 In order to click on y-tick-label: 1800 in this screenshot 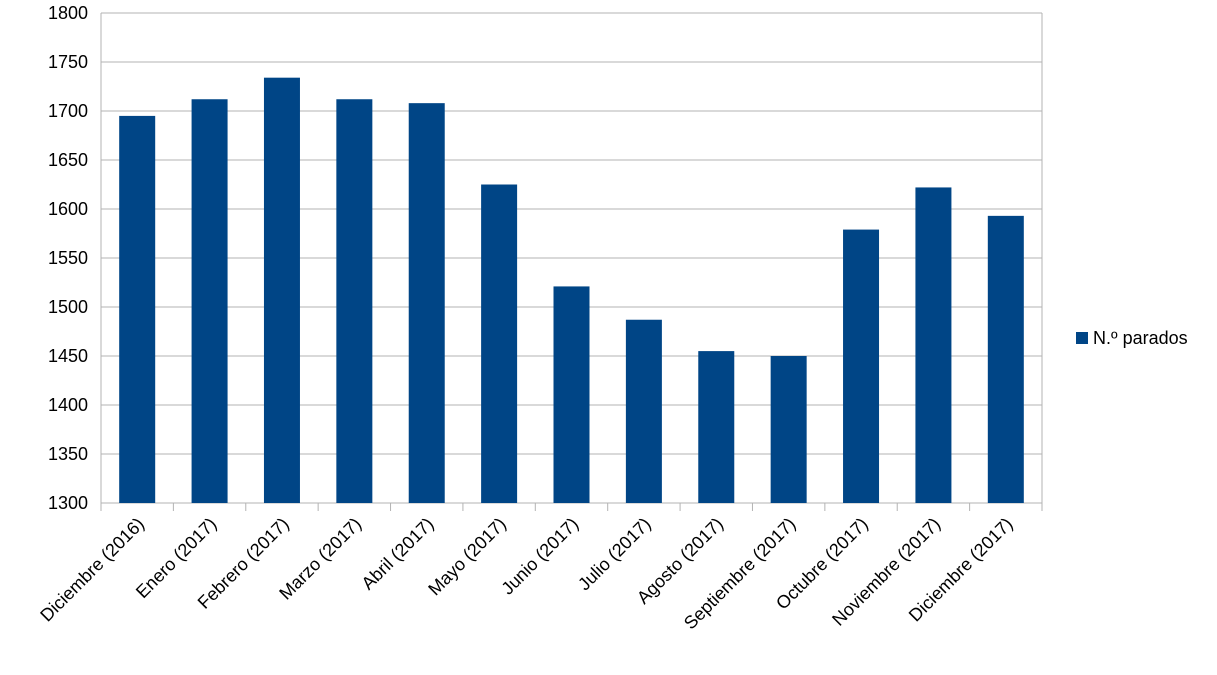, I will do `click(68, 13)`.